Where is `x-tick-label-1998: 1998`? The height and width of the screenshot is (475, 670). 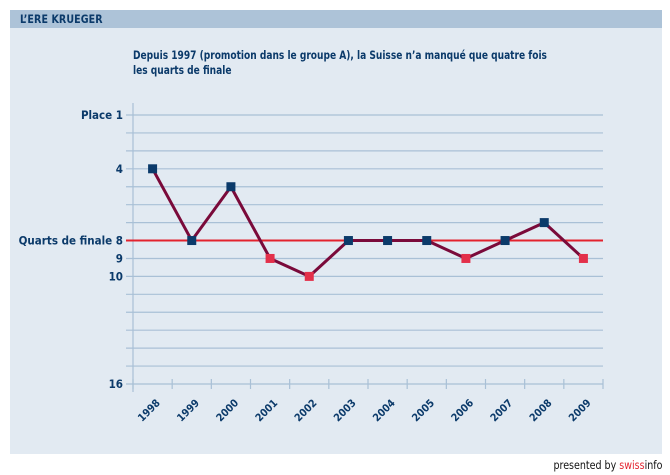
x-tick-label-1998: 1998 is located at coordinates (149, 410).